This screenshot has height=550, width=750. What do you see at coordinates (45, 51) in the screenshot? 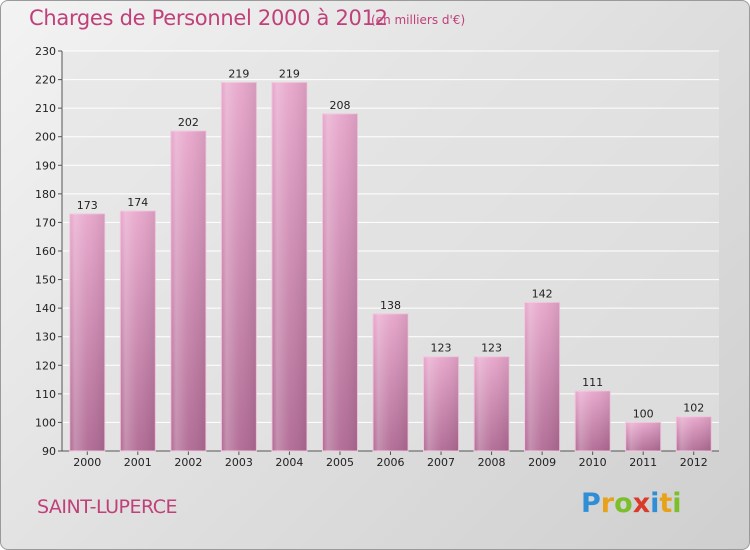
I see `y-tick-label: 230` at bounding box center [45, 51].